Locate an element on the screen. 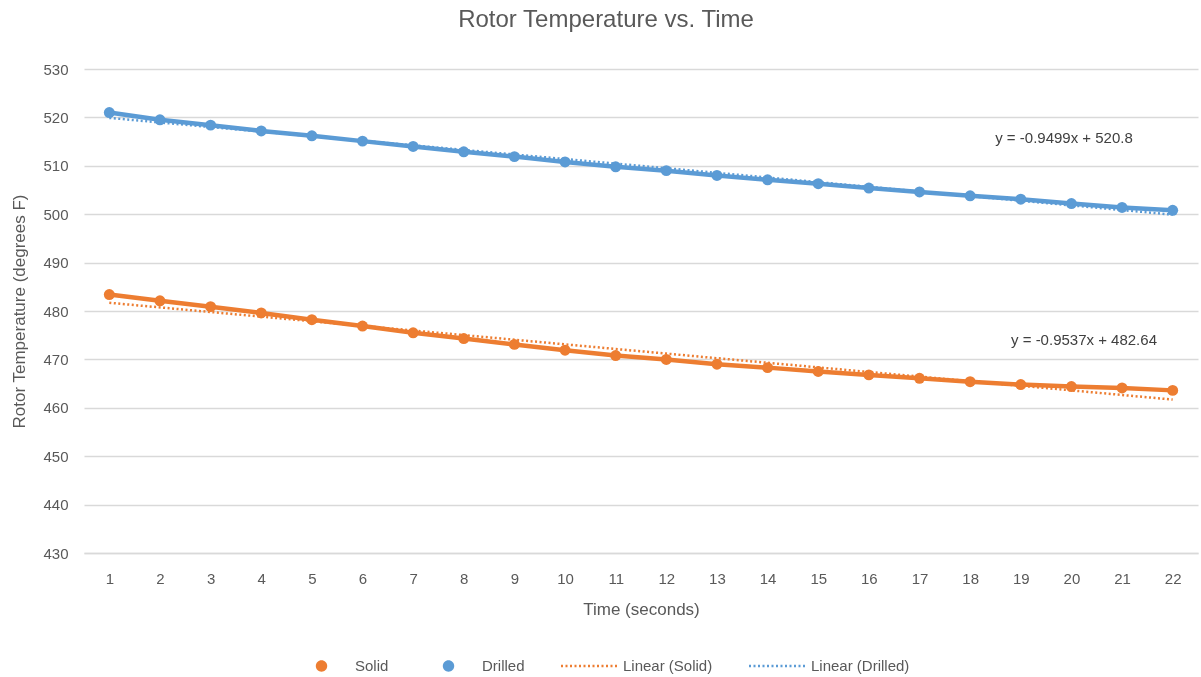 This screenshot has height=677, width=1201. x-tick-label: 8 is located at coordinates (464, 578).